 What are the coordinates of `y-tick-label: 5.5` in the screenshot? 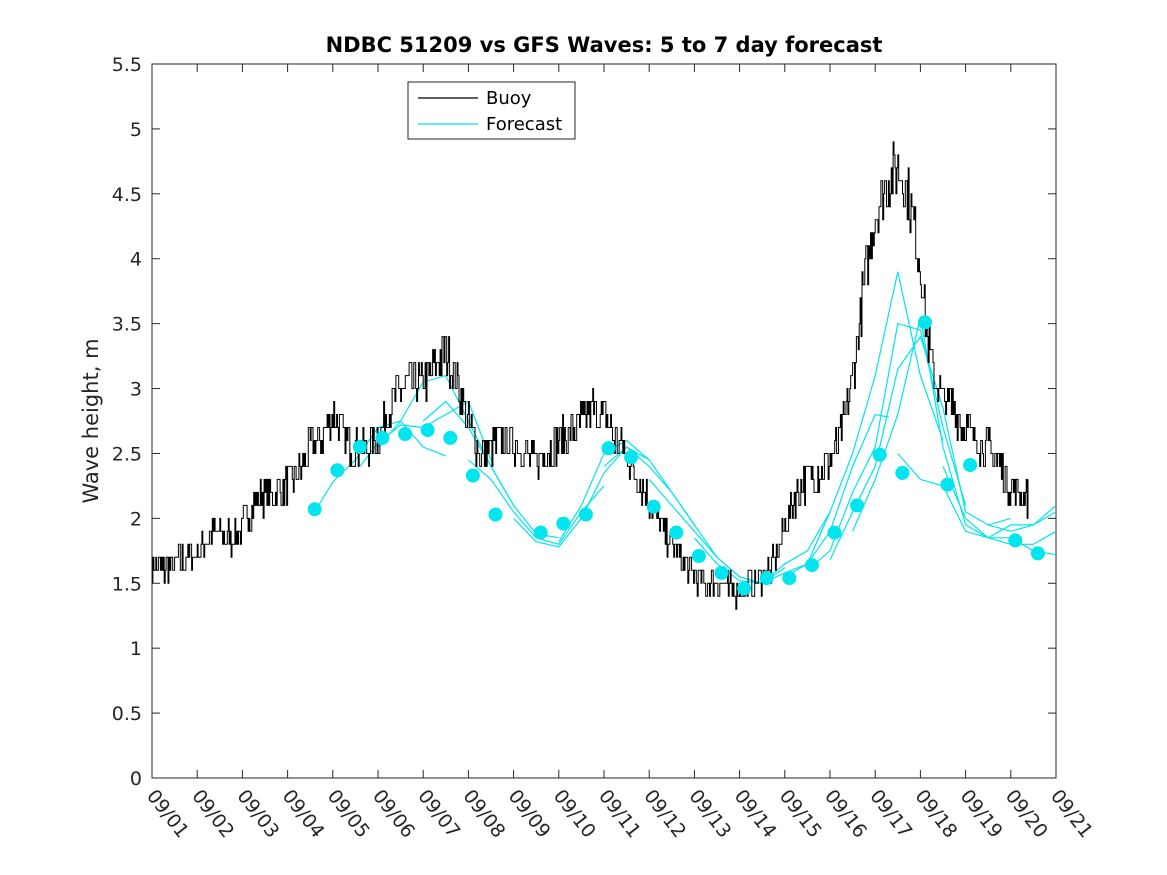 It's located at (127, 65).